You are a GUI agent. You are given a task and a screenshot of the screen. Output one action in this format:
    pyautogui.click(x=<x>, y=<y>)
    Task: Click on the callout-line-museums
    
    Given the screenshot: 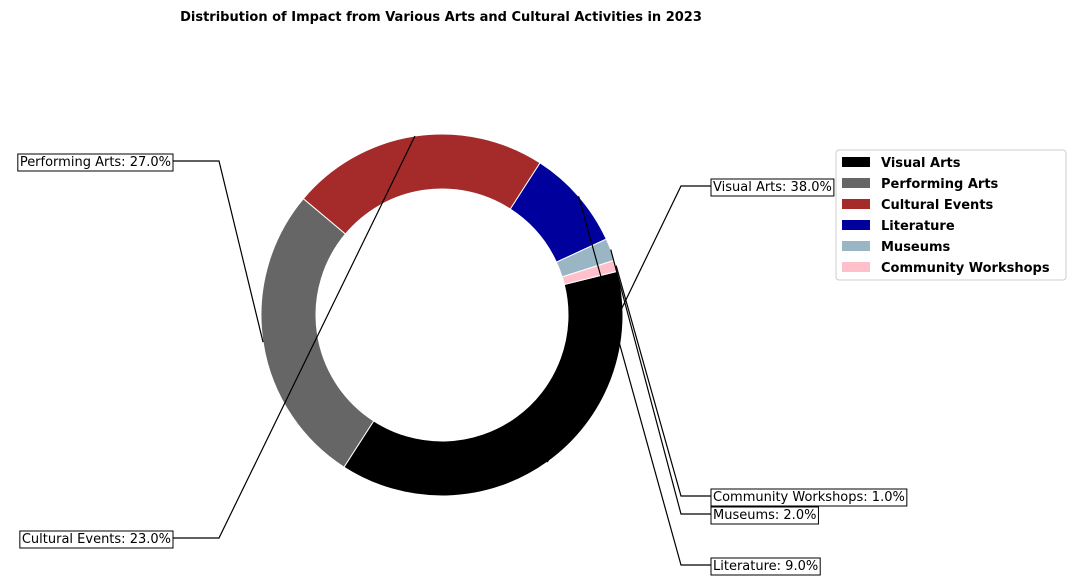 What is the action you would take?
    pyautogui.click(x=661, y=382)
    